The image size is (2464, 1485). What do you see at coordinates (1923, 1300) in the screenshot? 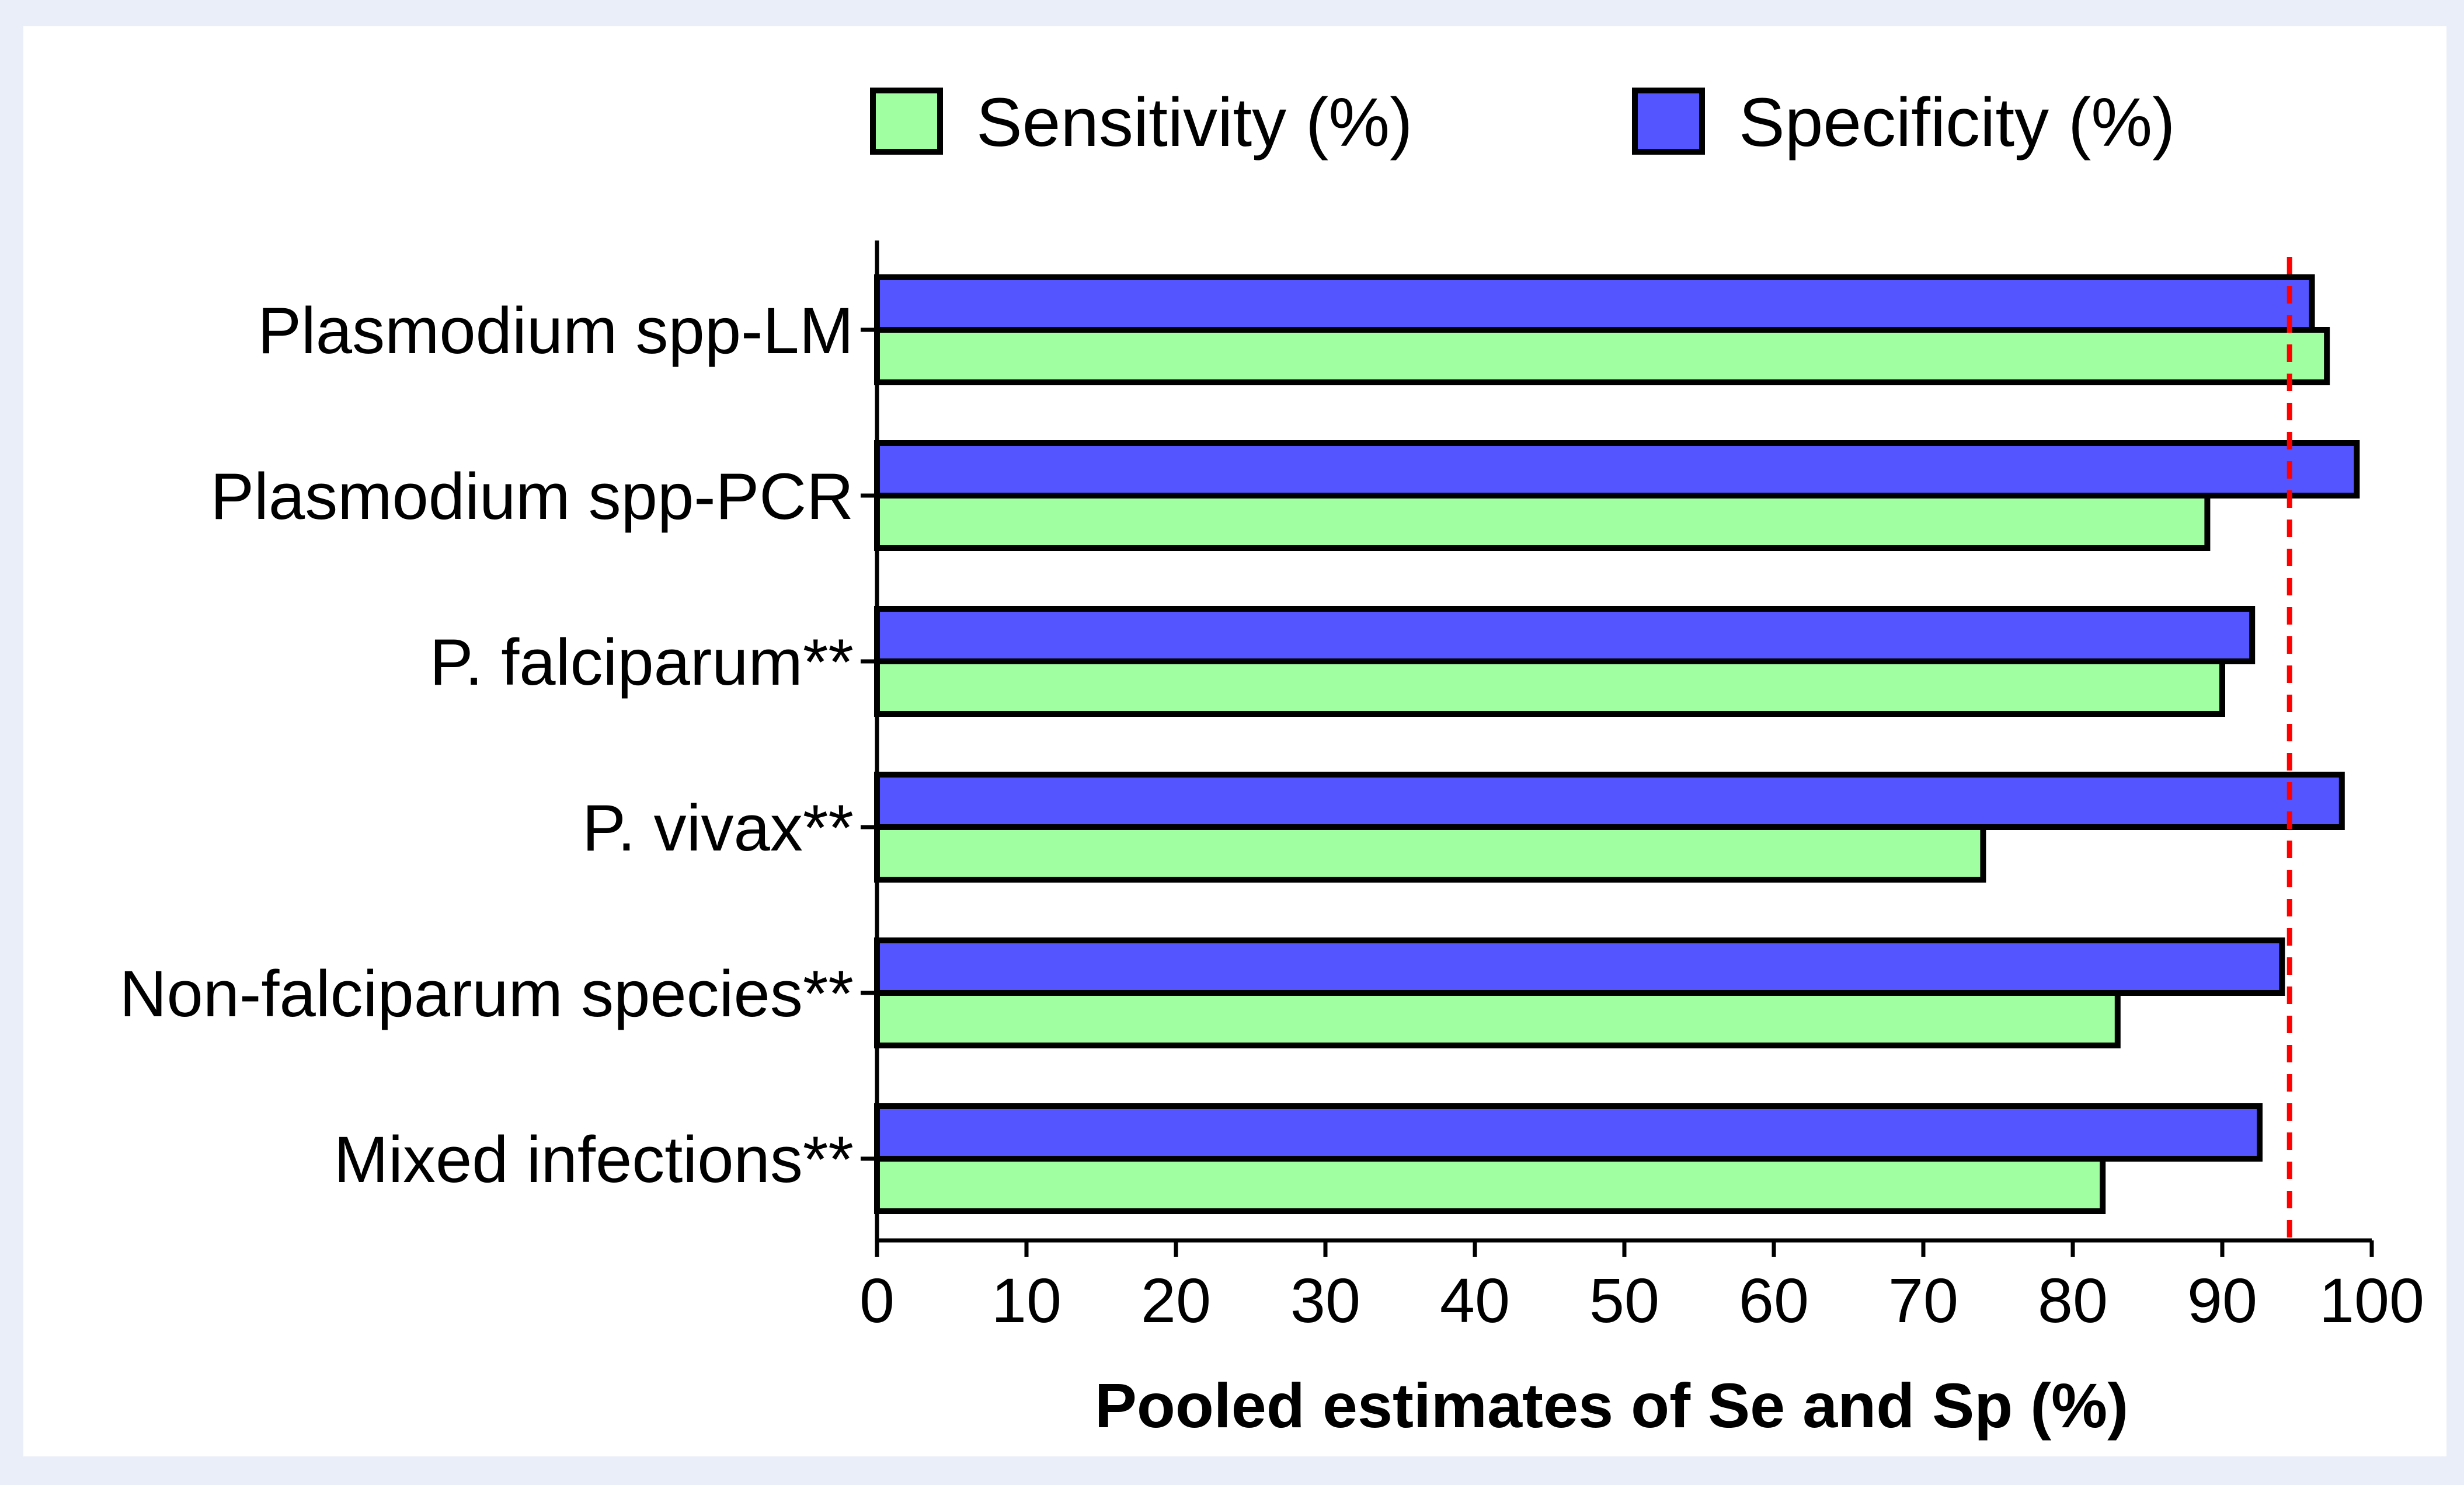
I see `x-tick-label-70: 70` at bounding box center [1923, 1300].